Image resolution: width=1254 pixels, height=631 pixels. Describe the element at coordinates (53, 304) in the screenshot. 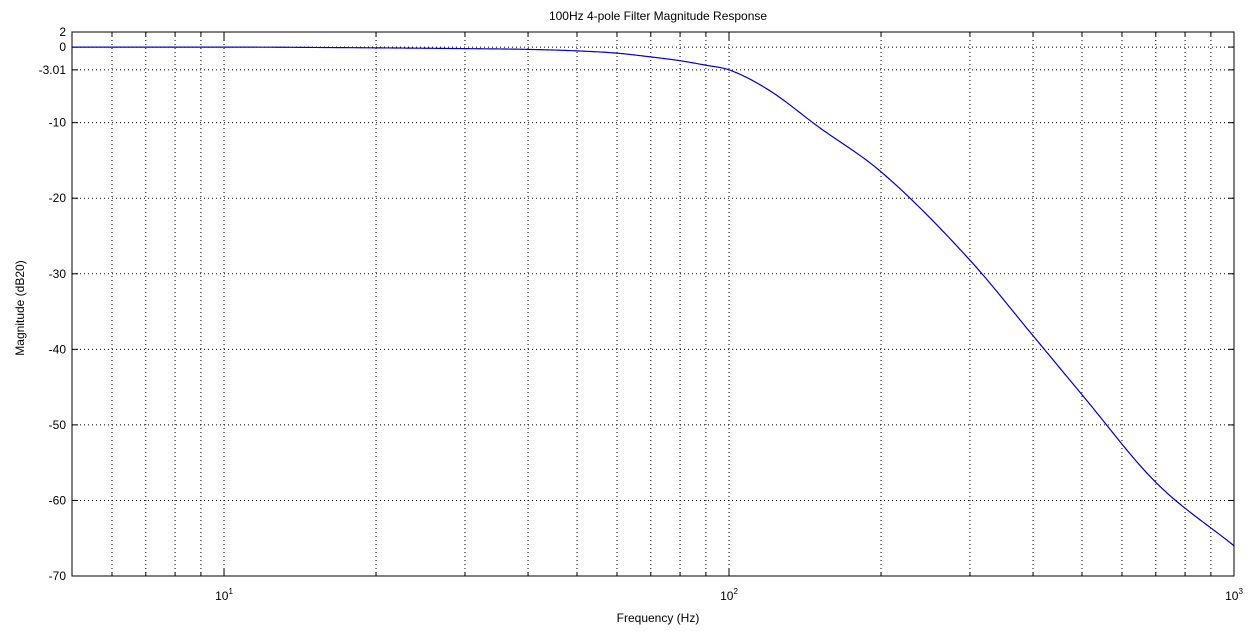

I see `y-tick-labels: 20 -3.01 -10 -20 -30 -40 -50 -60 -70` at that location.